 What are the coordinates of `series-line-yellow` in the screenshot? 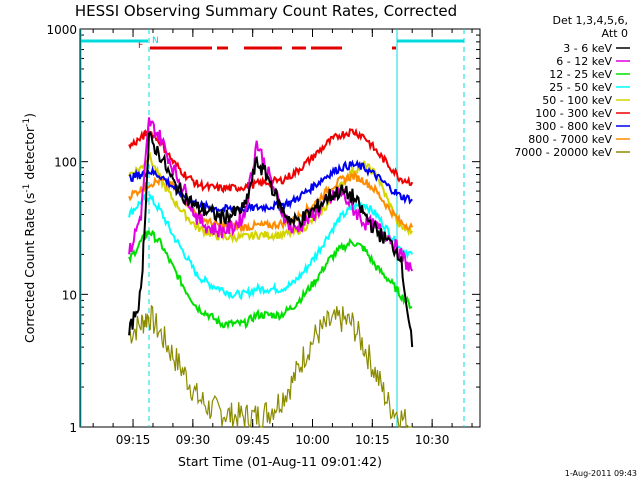 It's located at (271, 197).